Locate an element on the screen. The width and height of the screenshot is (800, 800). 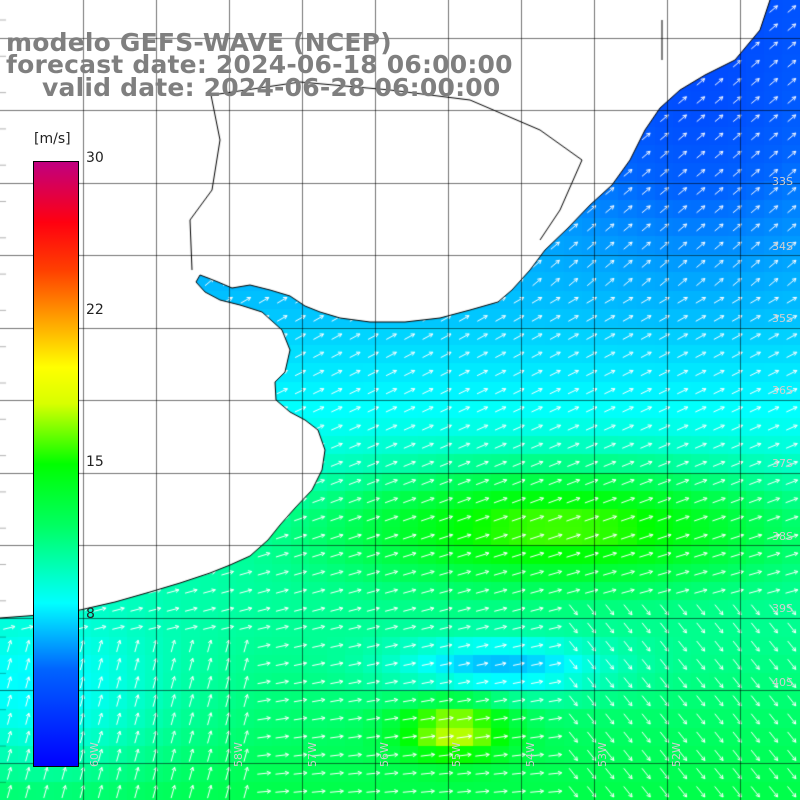
lon-label-58w: 58W is located at coordinates (238, 754).